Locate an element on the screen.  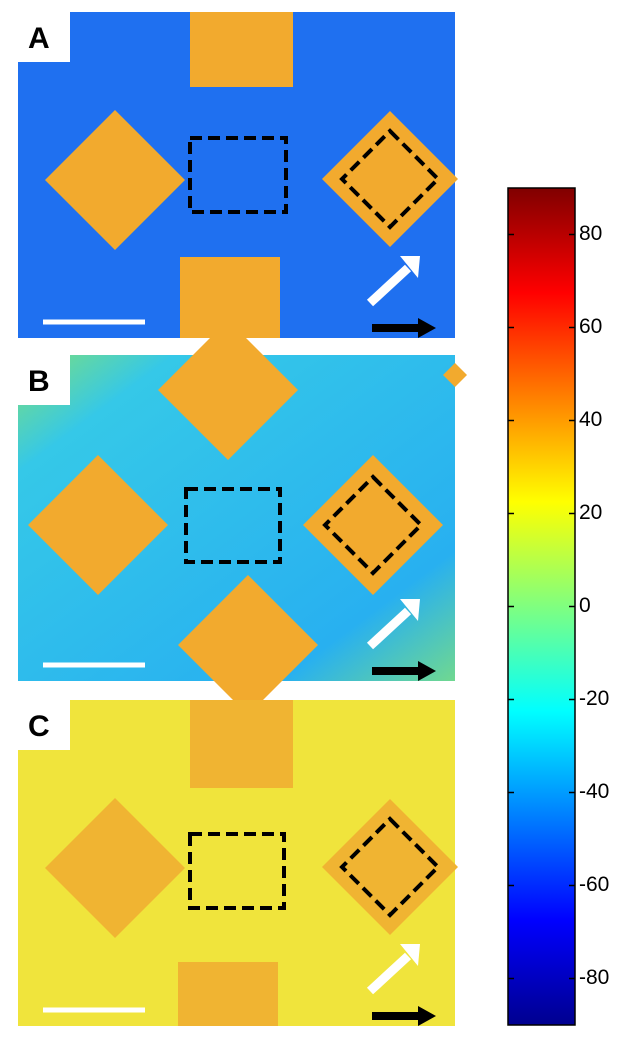
panel-label: B is located at coordinates (39, 381).